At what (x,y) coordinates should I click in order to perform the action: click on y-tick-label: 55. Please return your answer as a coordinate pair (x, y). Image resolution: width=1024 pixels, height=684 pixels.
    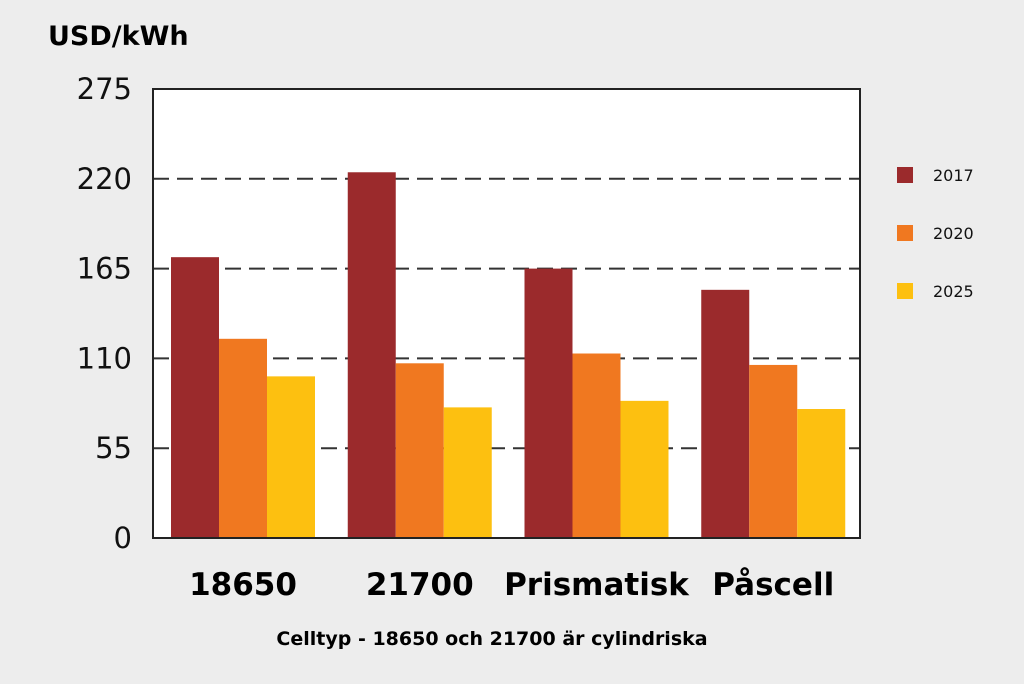
    Looking at the image, I should click on (113, 448).